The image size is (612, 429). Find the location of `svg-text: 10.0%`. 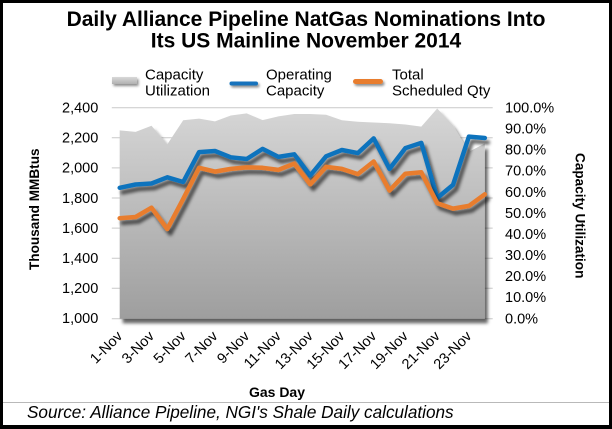

svg-text: 10.0% is located at coordinates (525, 298).